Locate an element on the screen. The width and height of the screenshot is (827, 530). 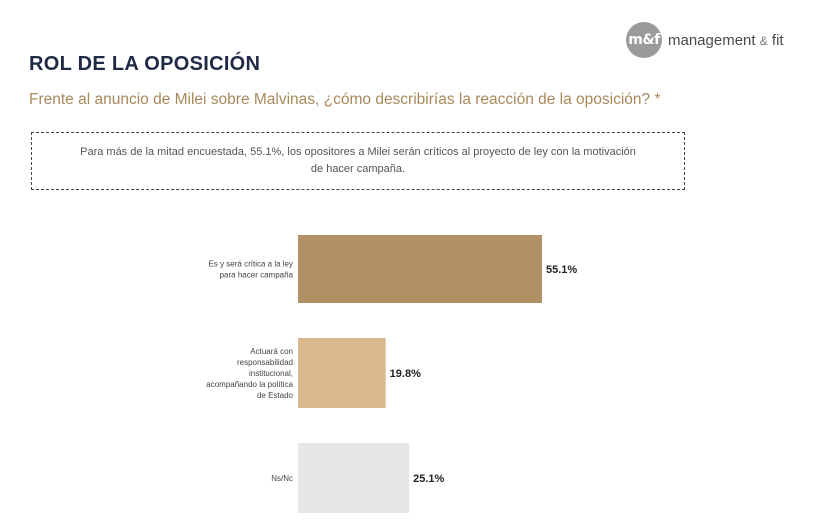
category-label: Ns/Nc is located at coordinates (282, 478).